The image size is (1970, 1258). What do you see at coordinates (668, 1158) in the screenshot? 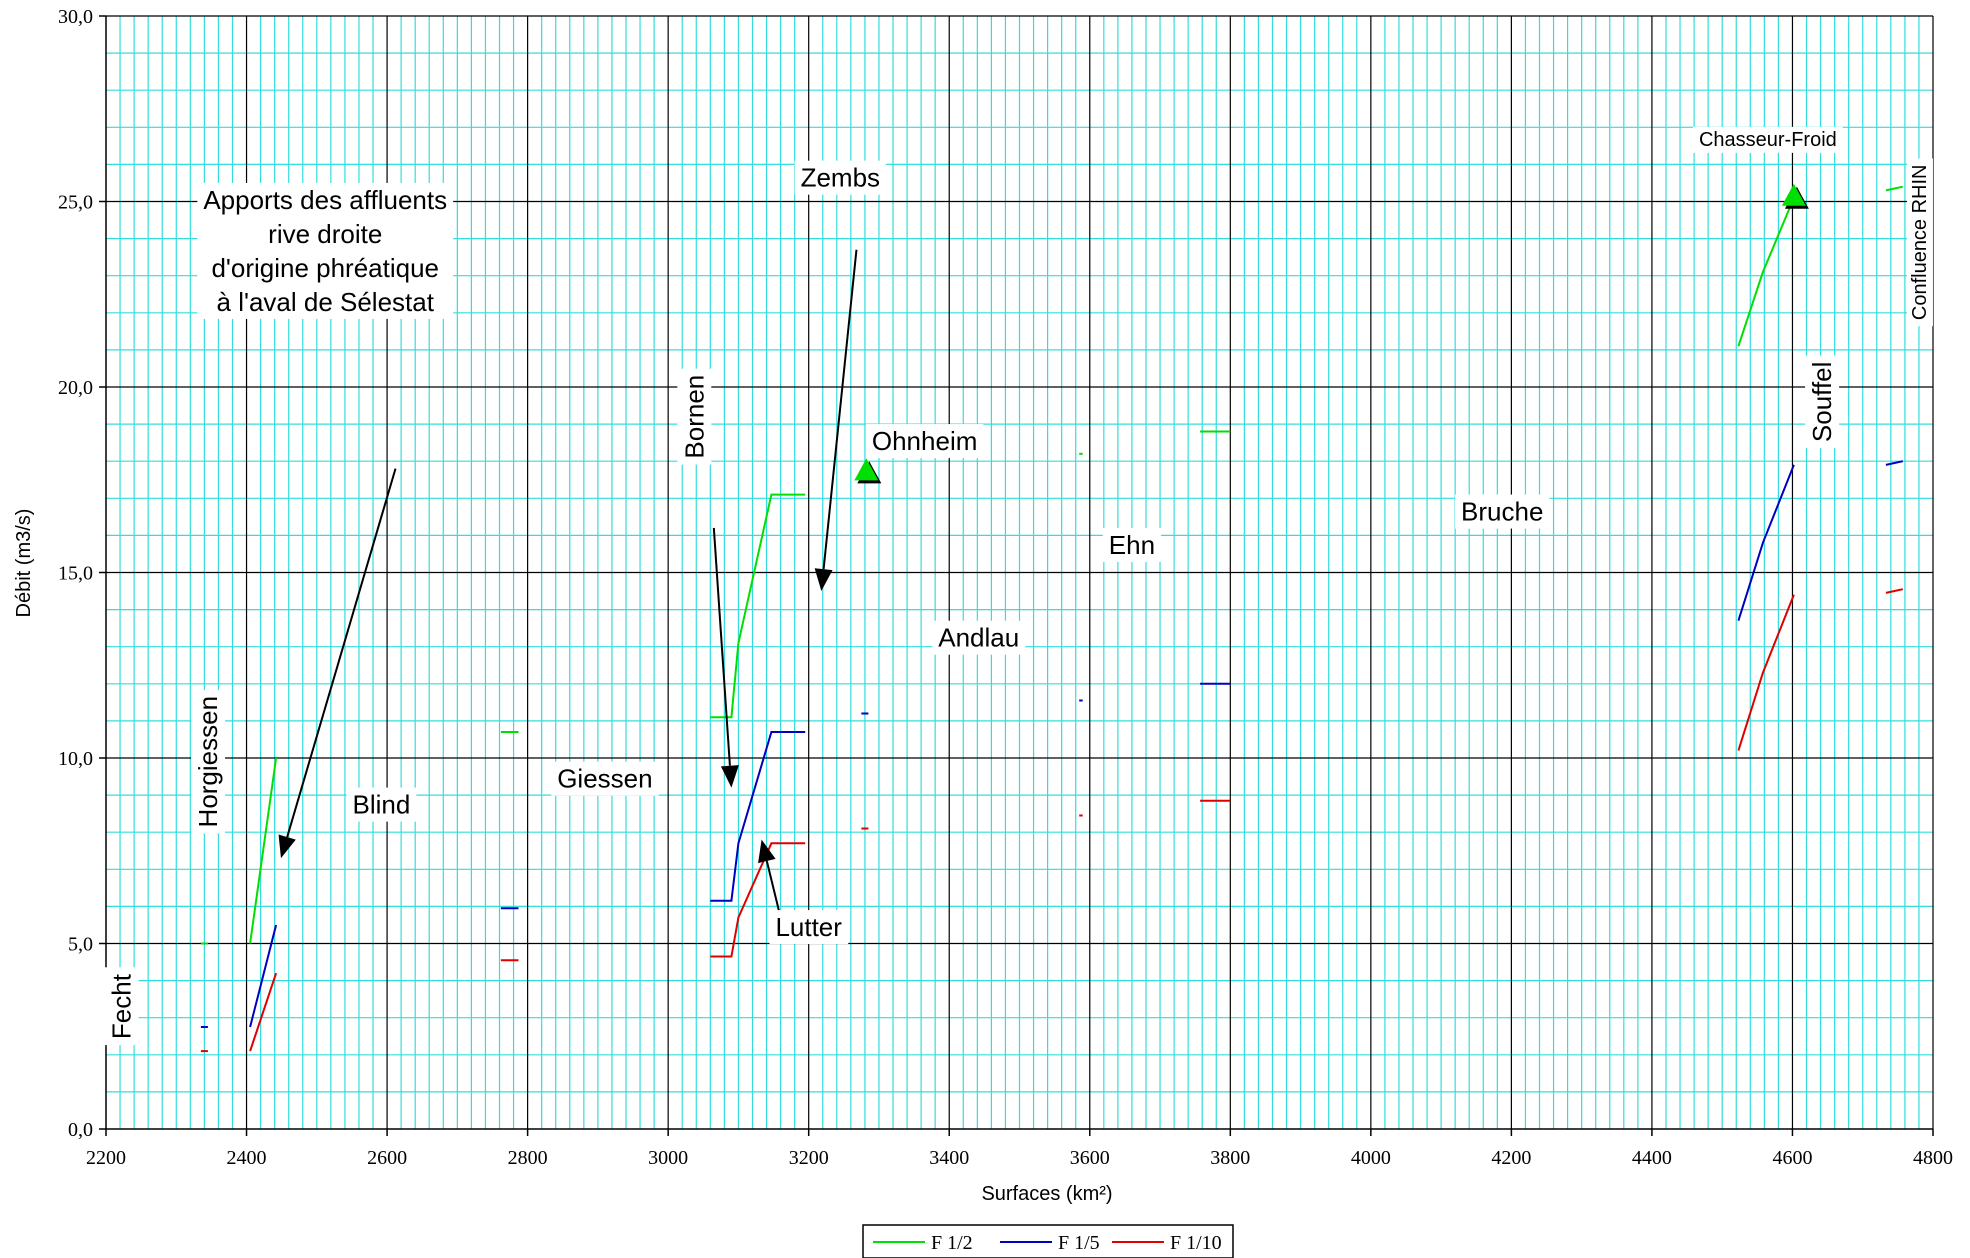
I see `x-tick-label: 3000` at bounding box center [668, 1158].